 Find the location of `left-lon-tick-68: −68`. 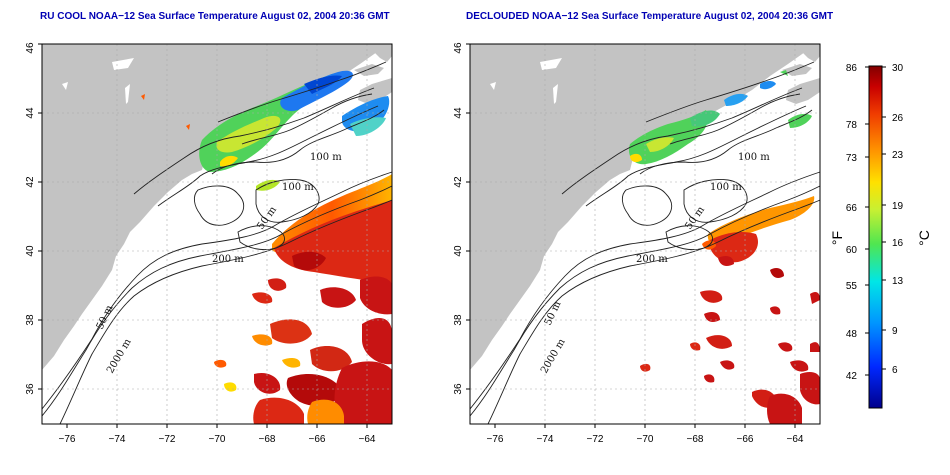

left-lon-tick-68: −68 is located at coordinates (267, 439).